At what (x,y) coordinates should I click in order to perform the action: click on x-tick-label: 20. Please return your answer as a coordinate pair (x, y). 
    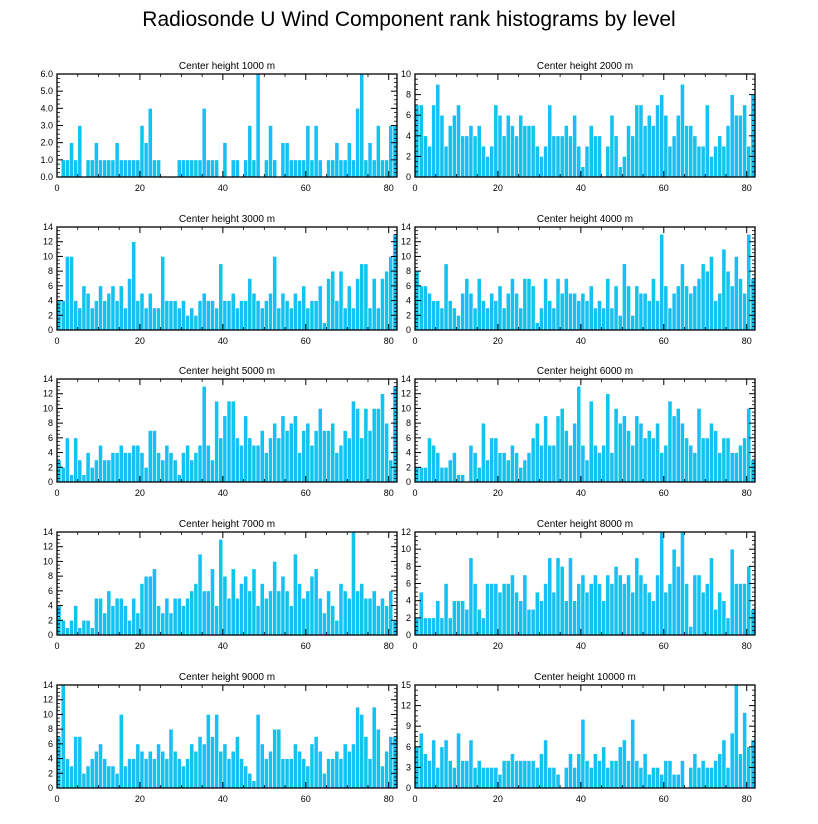
    Looking at the image, I should click on (140, 188).